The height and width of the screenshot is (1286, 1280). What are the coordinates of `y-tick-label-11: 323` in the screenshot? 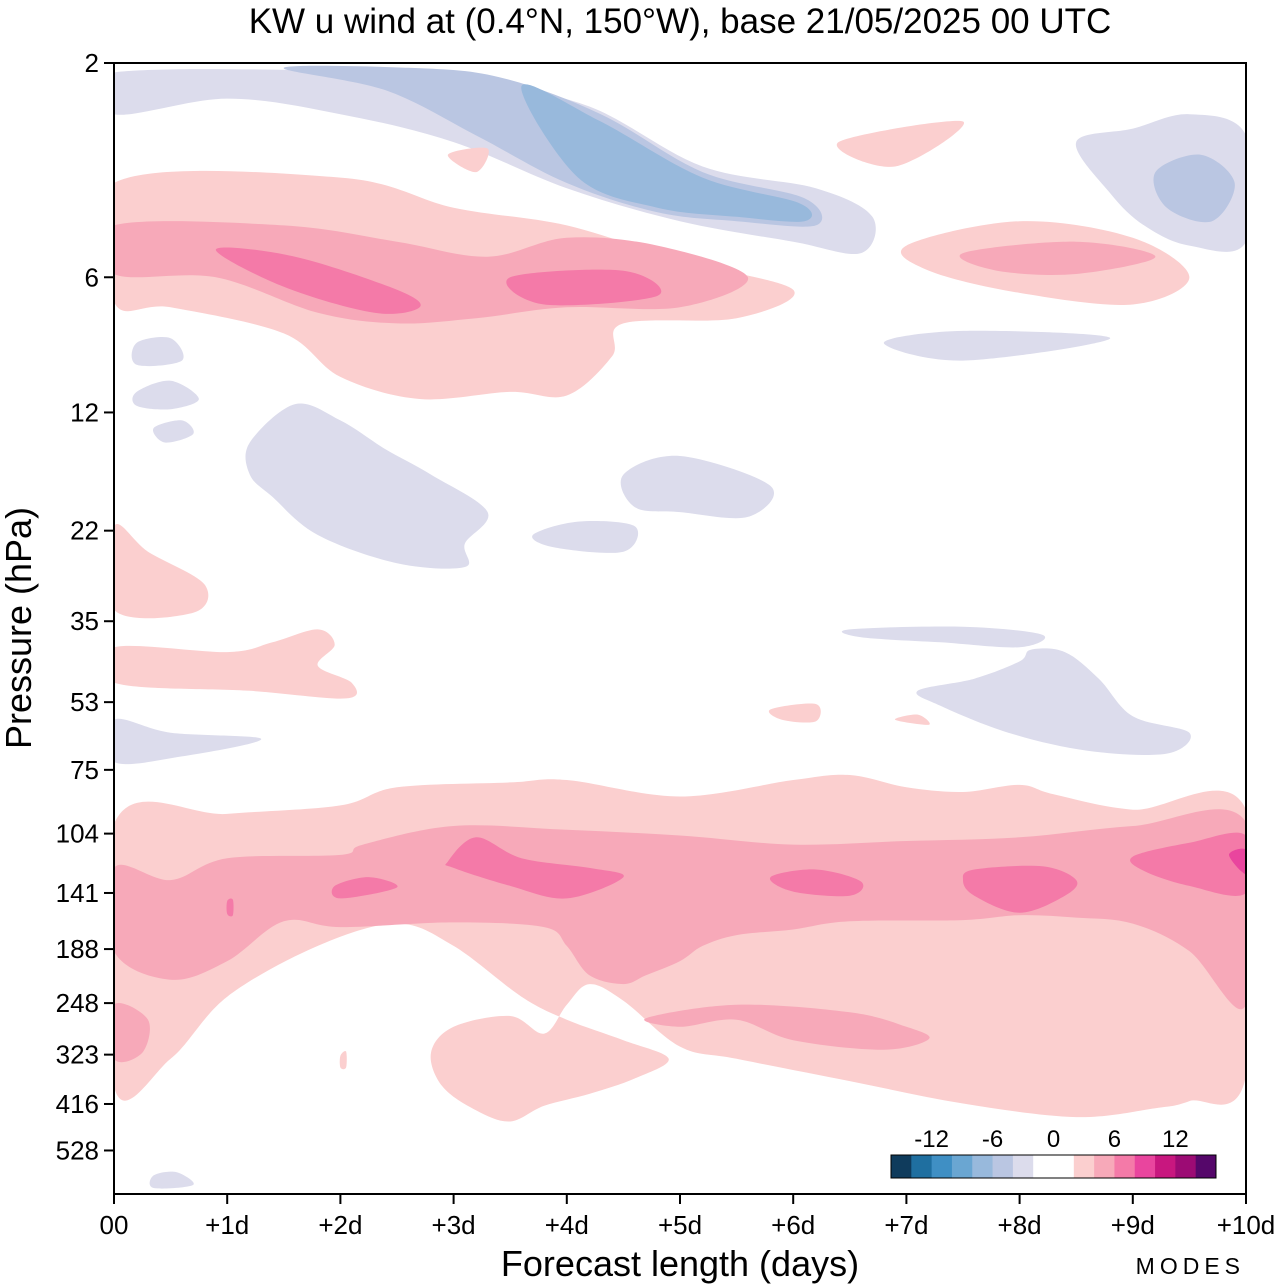 It's located at (77, 1055).